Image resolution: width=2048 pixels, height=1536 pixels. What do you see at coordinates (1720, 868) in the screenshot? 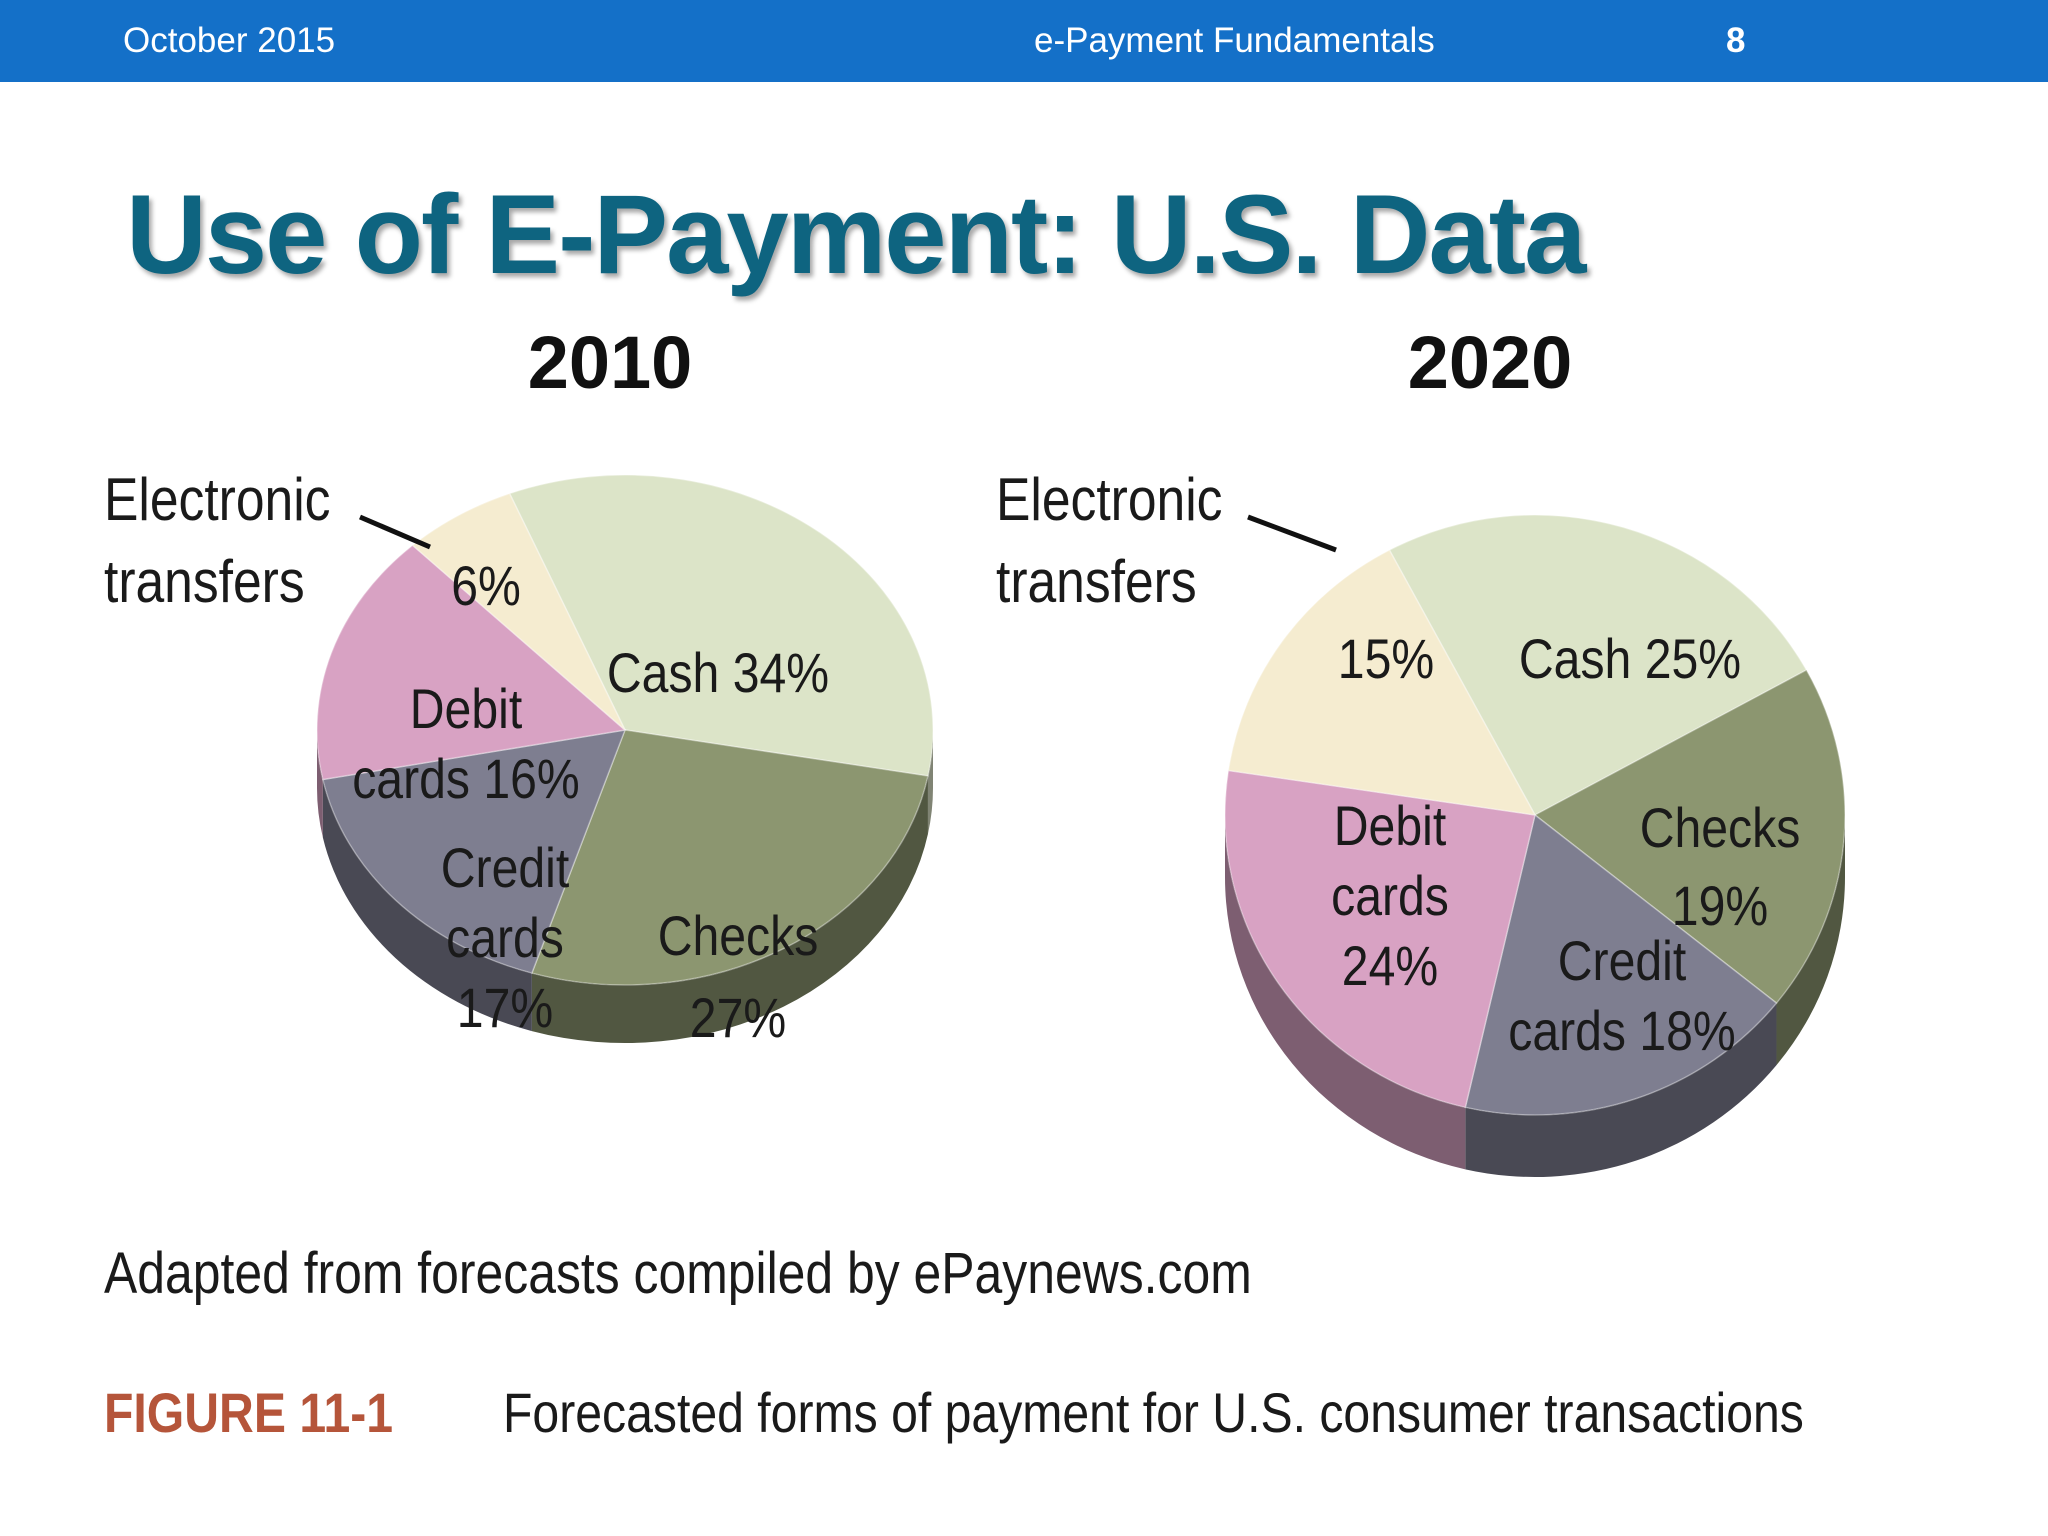
I see `slice-label-checks: Checks 19%` at bounding box center [1720, 868].